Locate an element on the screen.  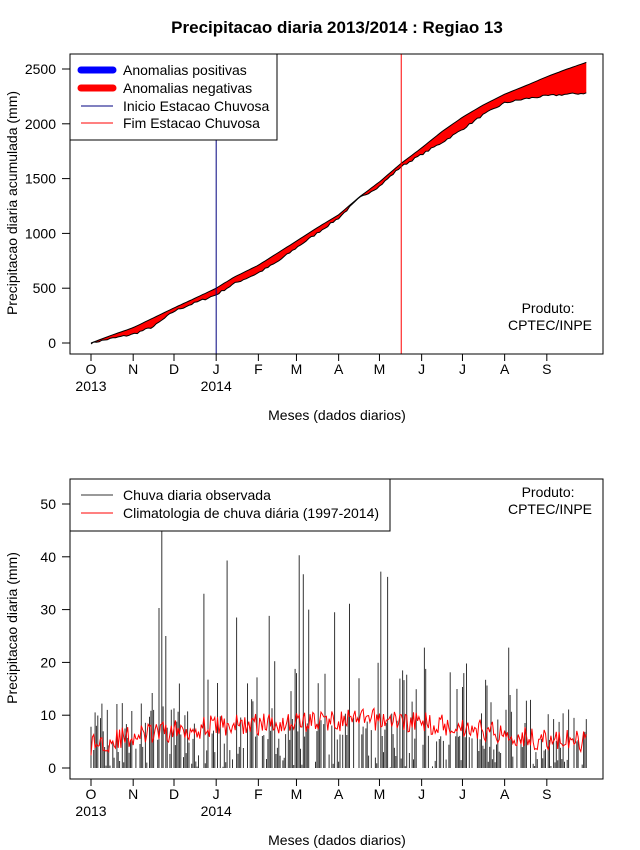
bottom-y-axis-label: Precipitacao diaria (mm) is located at coordinates (12, 628).